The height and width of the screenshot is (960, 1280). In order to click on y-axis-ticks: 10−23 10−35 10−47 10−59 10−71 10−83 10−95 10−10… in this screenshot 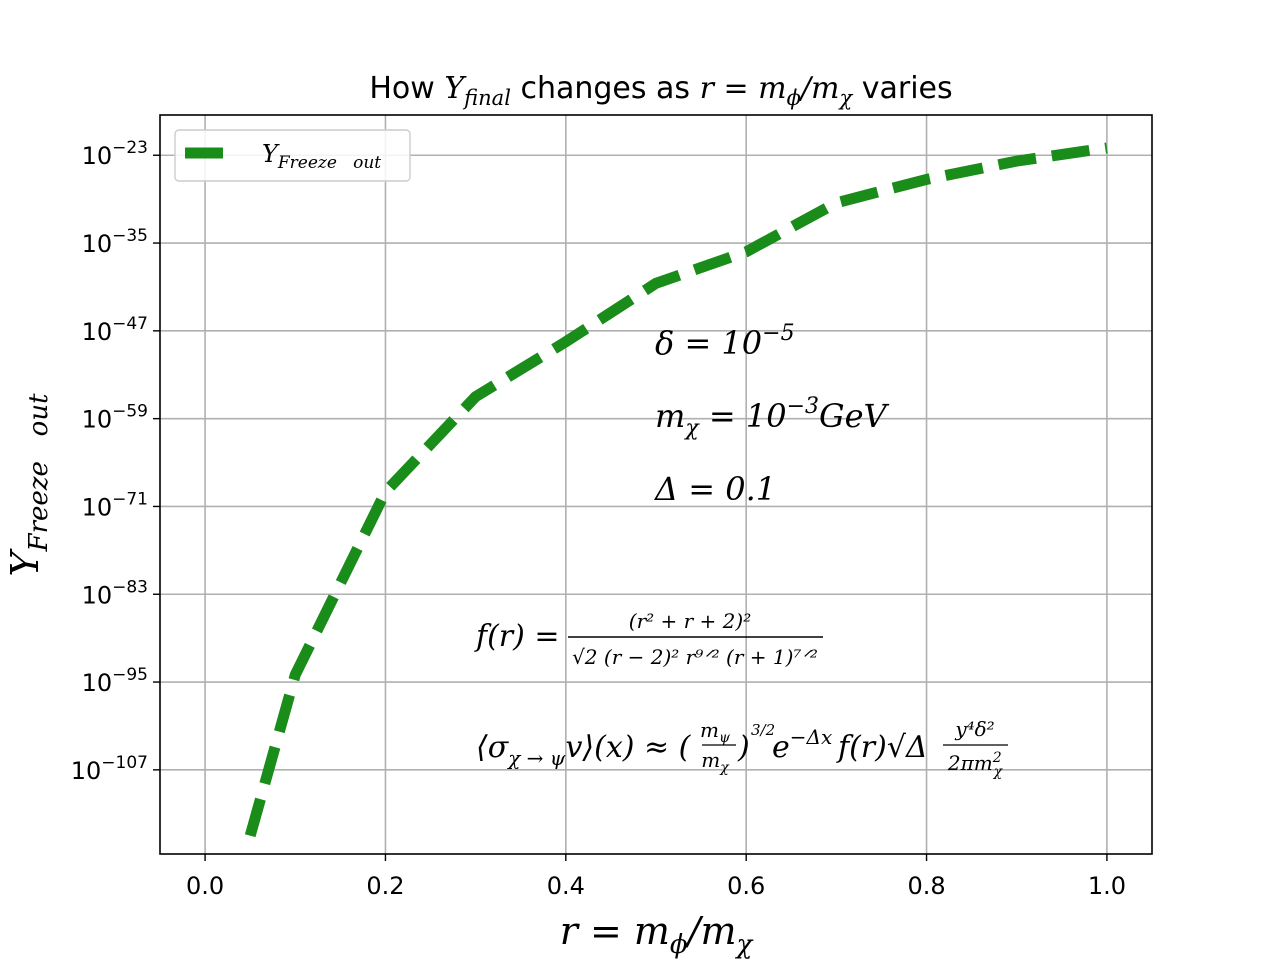, I will do `click(115, 461)`.